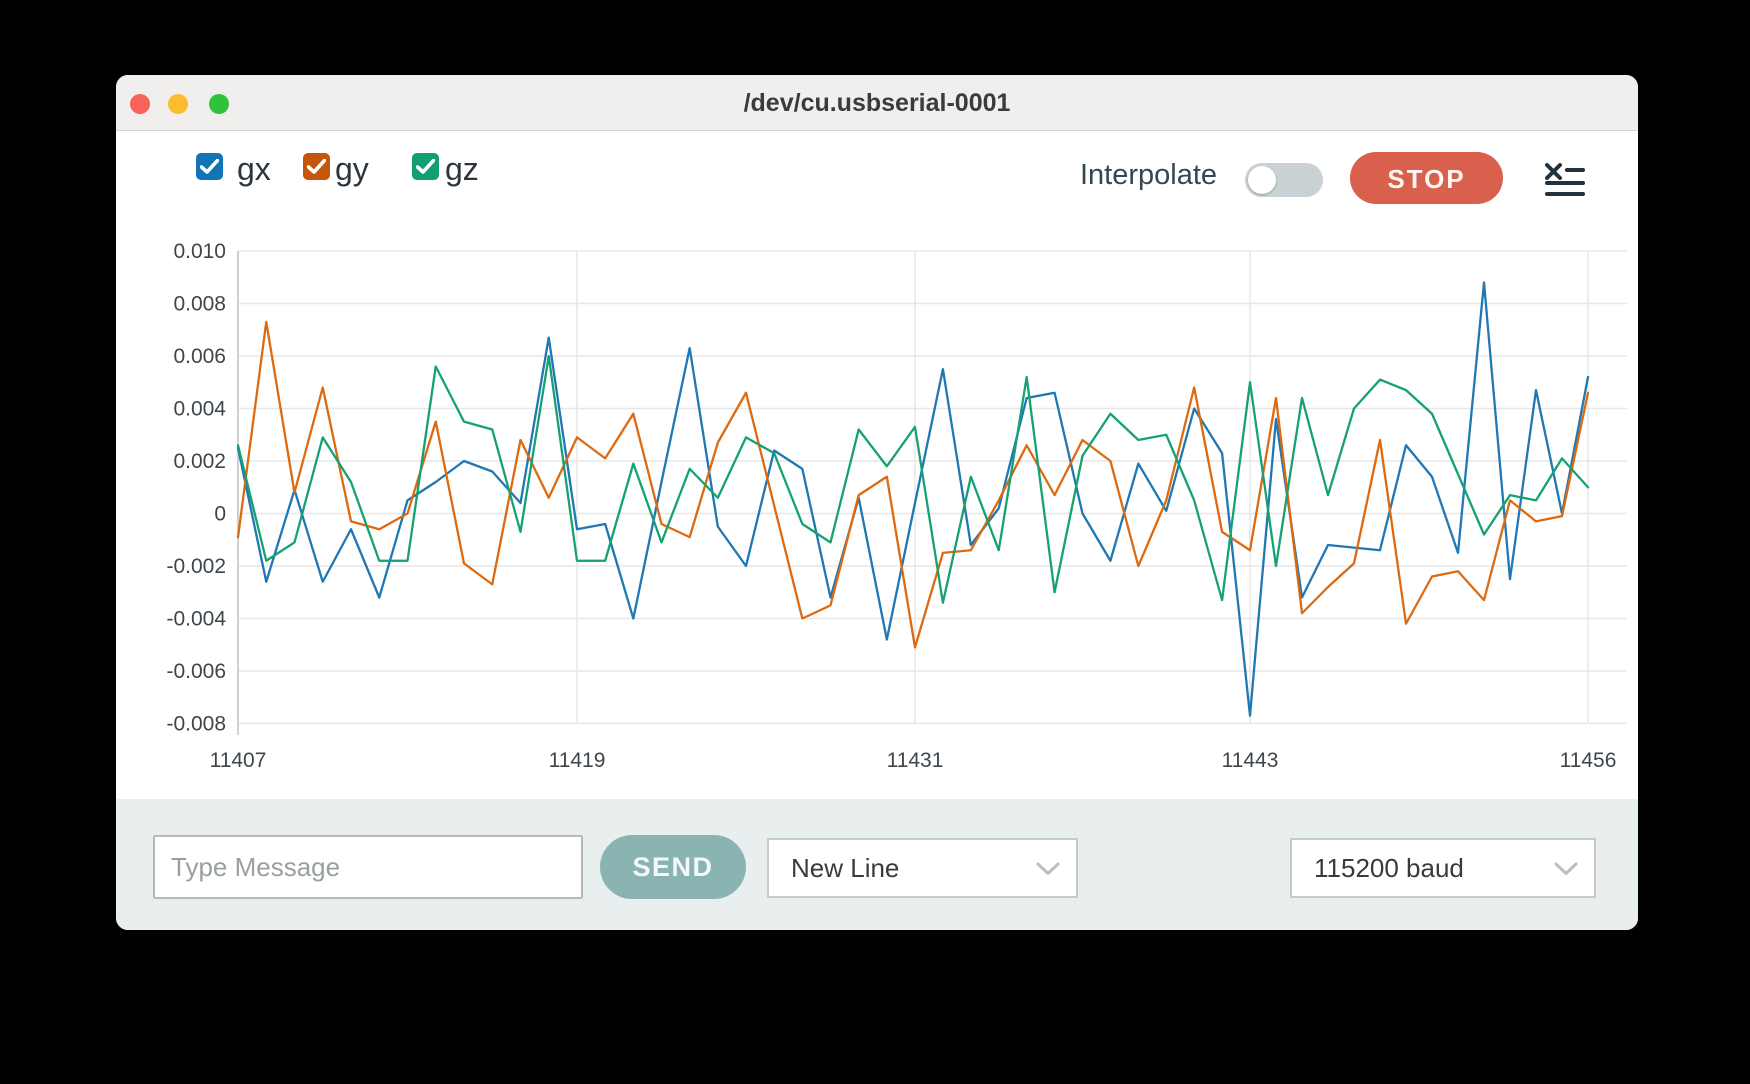  What do you see at coordinates (352, 169) in the screenshot?
I see `series-label-gy: gy` at bounding box center [352, 169].